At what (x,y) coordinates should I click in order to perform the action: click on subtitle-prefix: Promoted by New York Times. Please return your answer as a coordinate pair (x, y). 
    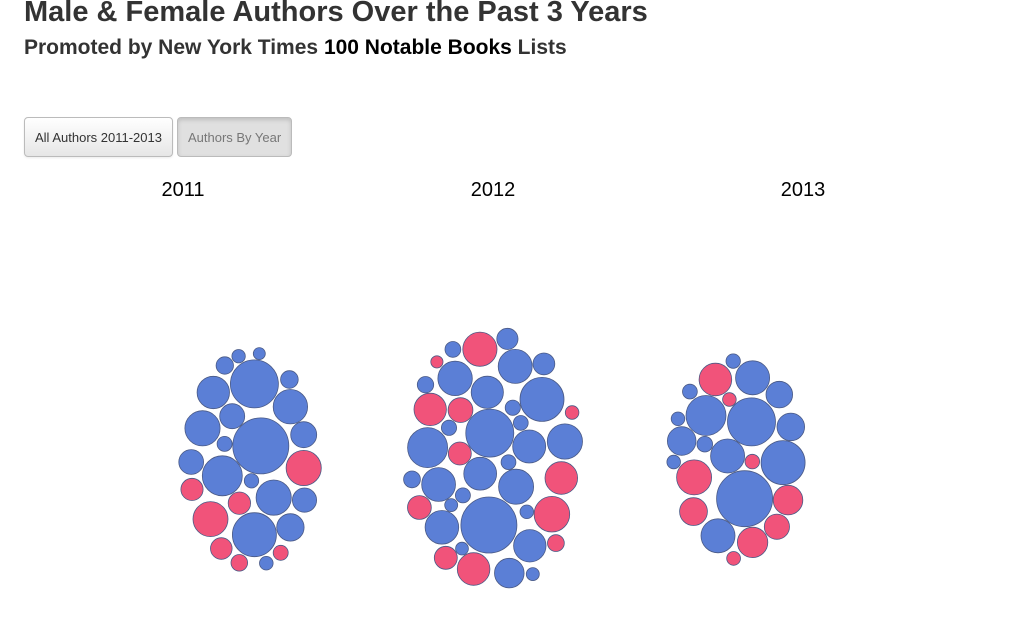
    Looking at the image, I should click on (174, 47).